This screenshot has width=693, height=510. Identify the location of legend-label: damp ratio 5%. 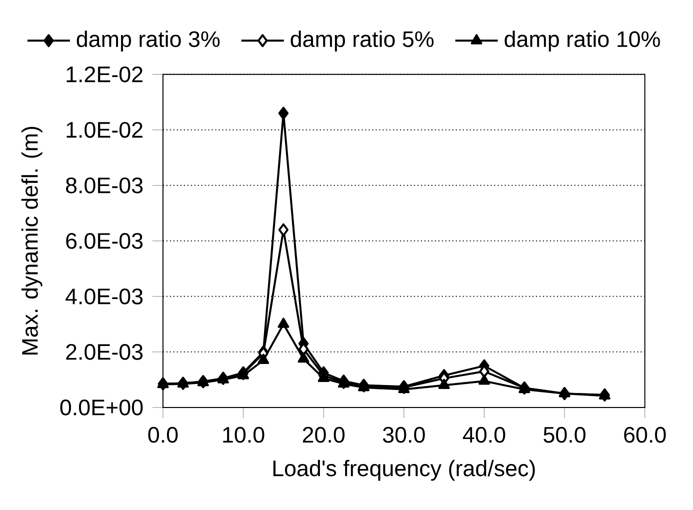
(362, 41).